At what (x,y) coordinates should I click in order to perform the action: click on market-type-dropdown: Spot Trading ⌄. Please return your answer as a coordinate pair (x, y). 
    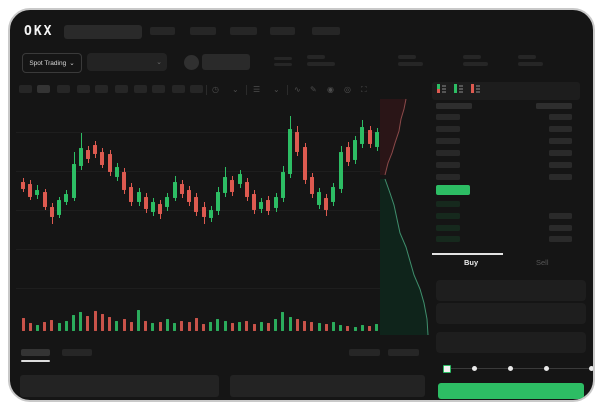
    Looking at the image, I should click on (52, 63).